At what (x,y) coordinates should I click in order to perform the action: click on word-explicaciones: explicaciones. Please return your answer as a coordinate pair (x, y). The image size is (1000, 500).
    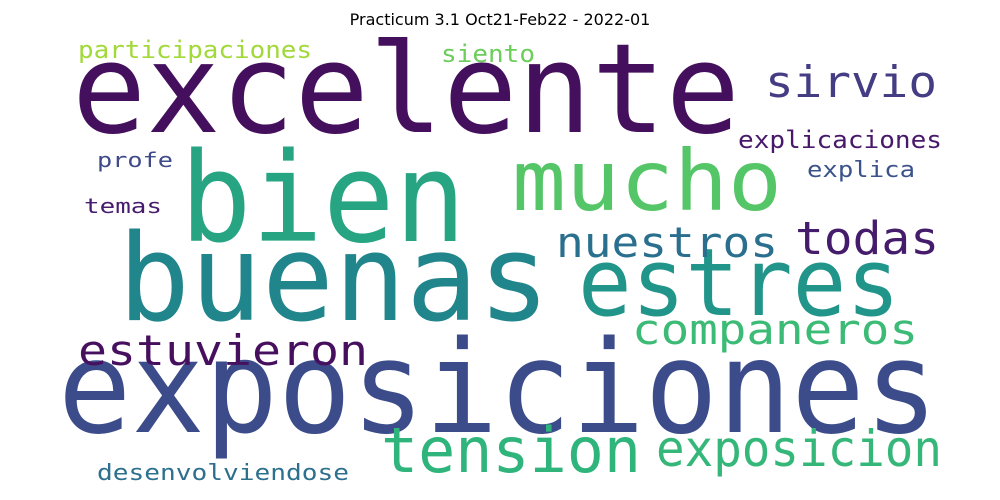
    Looking at the image, I should click on (840, 140).